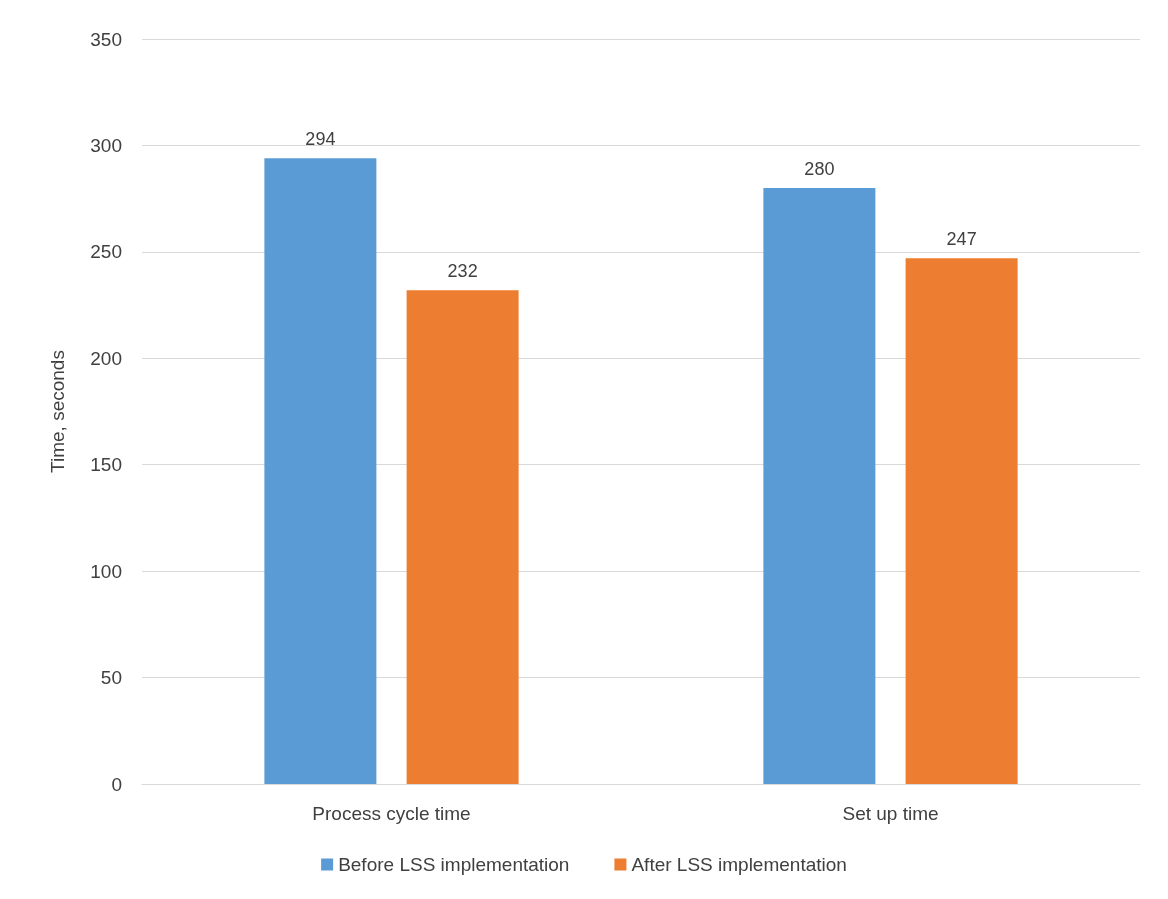 The width and height of the screenshot is (1168, 899). Describe the element at coordinates (106, 252) in the screenshot. I see `y-tick-label: 250` at that location.